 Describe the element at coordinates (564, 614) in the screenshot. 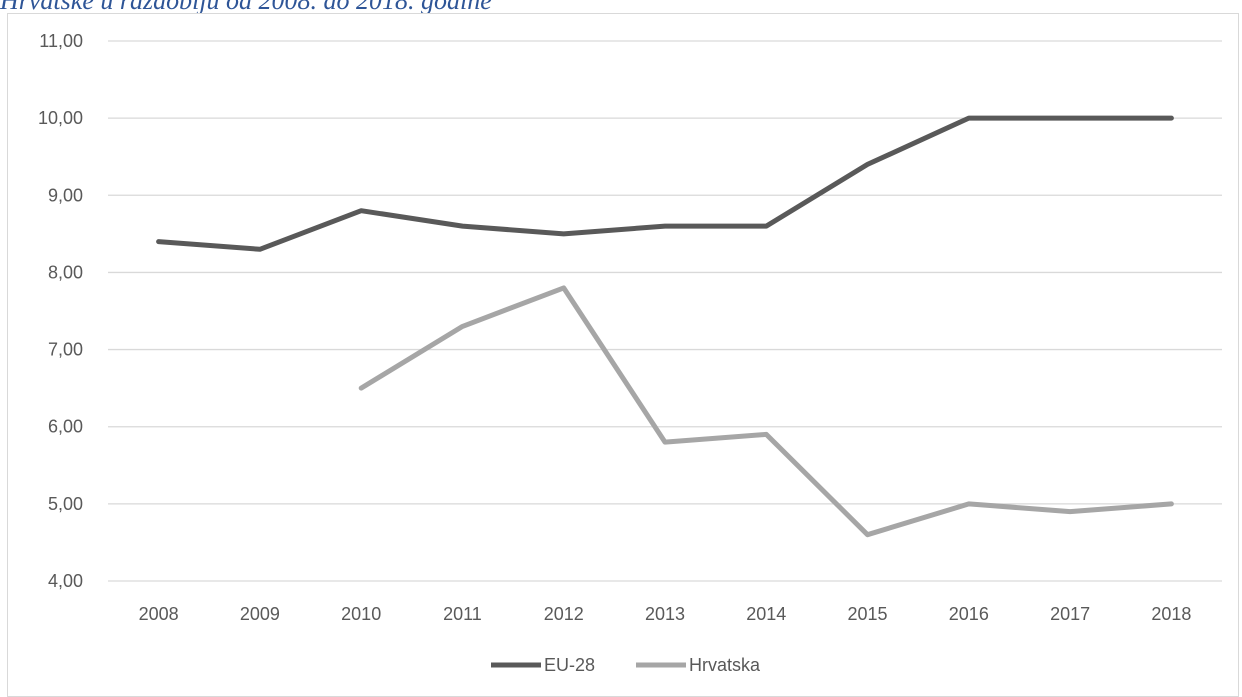

I see `x-tick-label: 2012` at that location.